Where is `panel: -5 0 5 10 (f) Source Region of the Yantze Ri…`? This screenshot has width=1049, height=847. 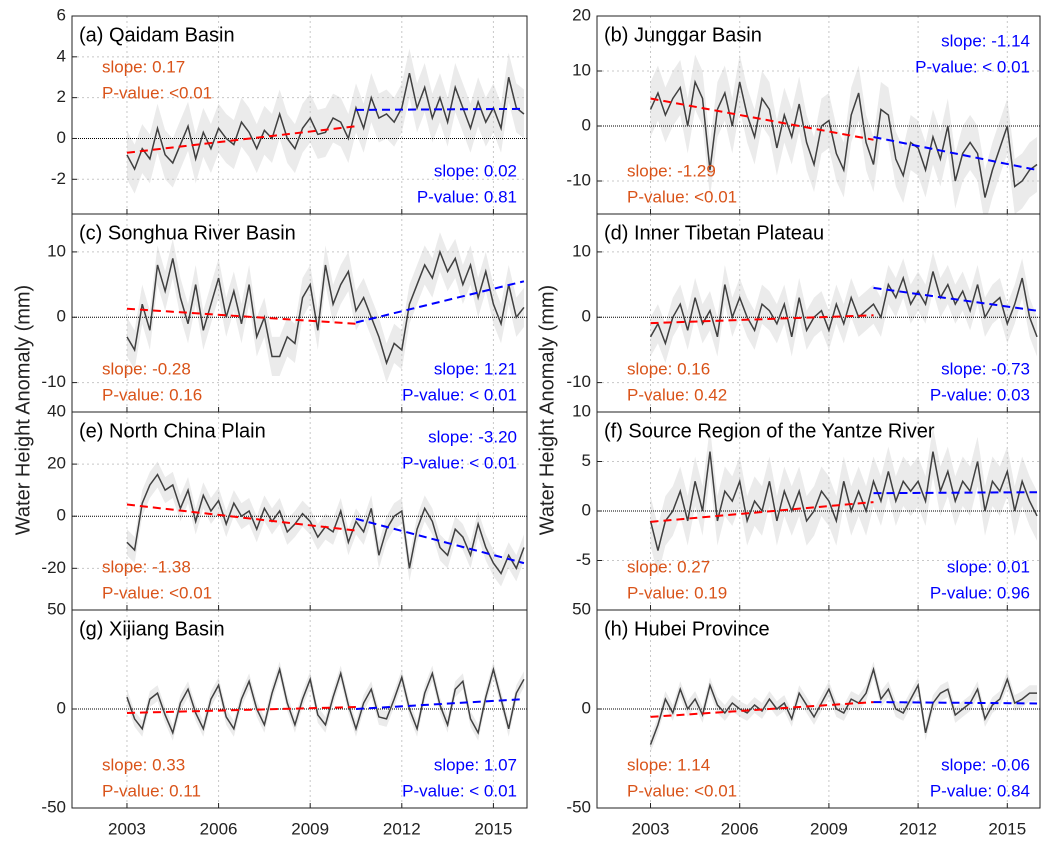
panel: -5 0 5 10 (f) Source Region of the Yantze Ri… is located at coordinates (806, 506).